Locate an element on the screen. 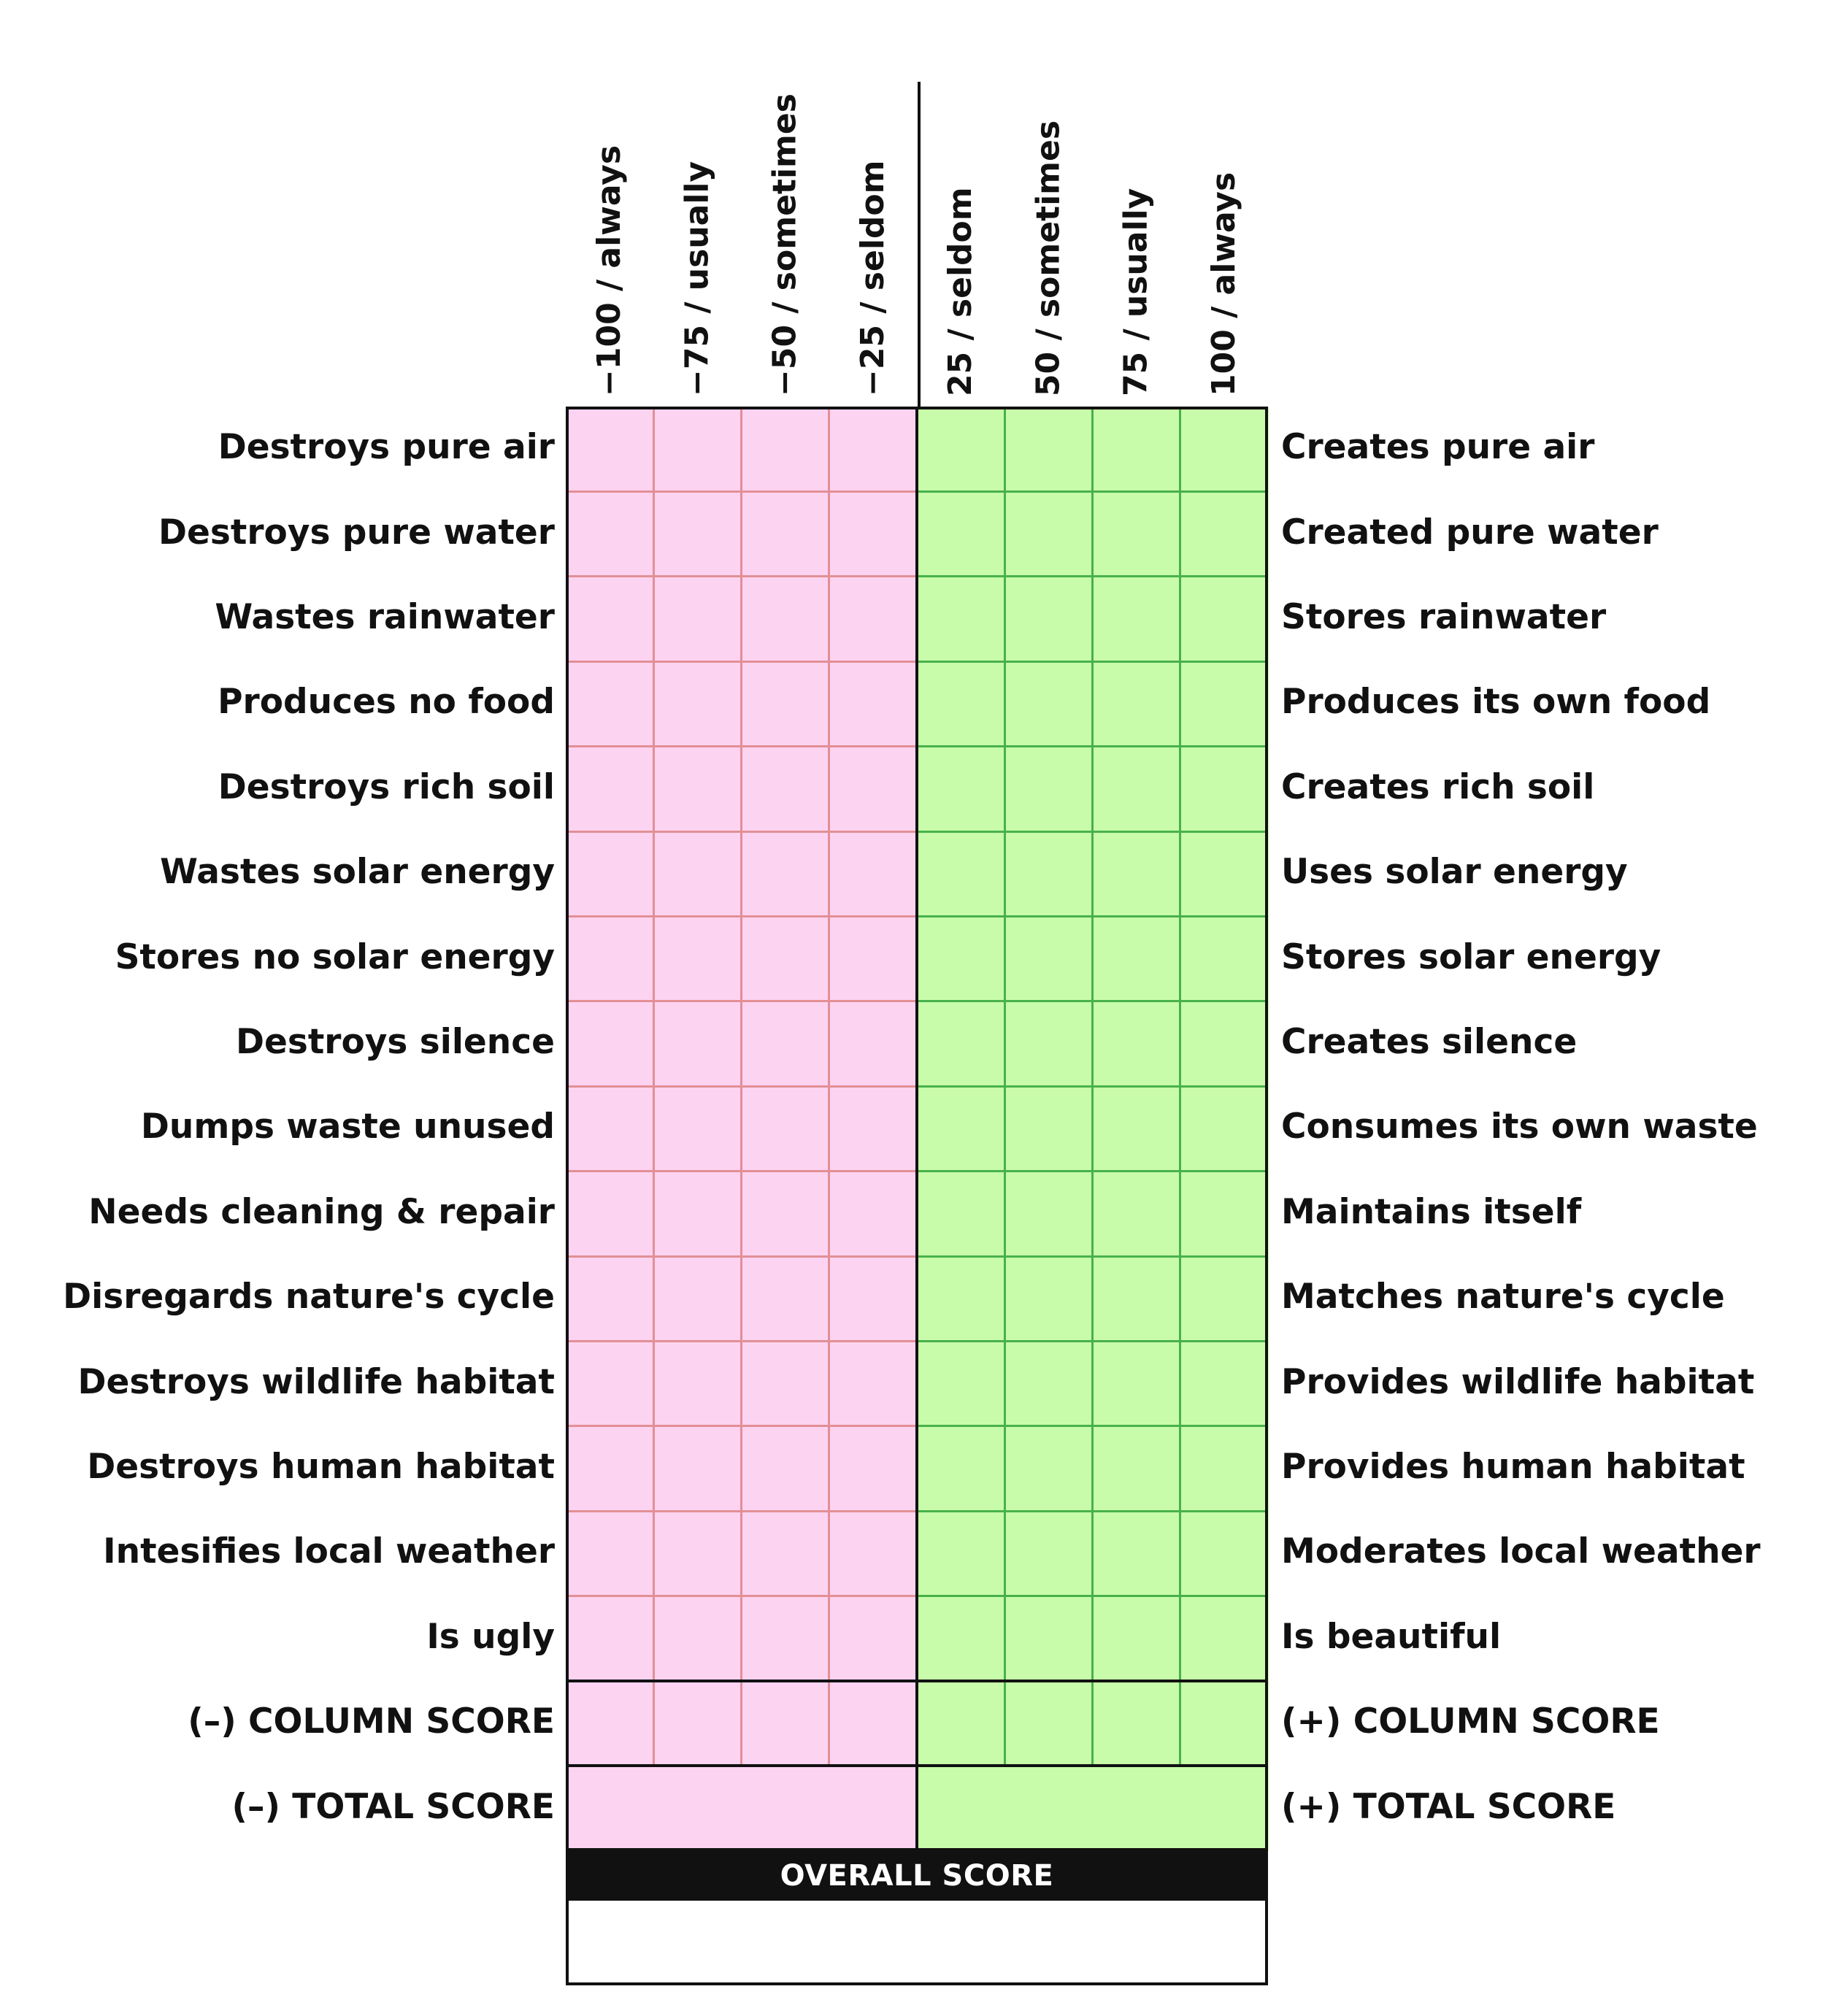 The height and width of the screenshot is (2016, 1825). positive-total-cell is located at coordinates (1093, 1809).